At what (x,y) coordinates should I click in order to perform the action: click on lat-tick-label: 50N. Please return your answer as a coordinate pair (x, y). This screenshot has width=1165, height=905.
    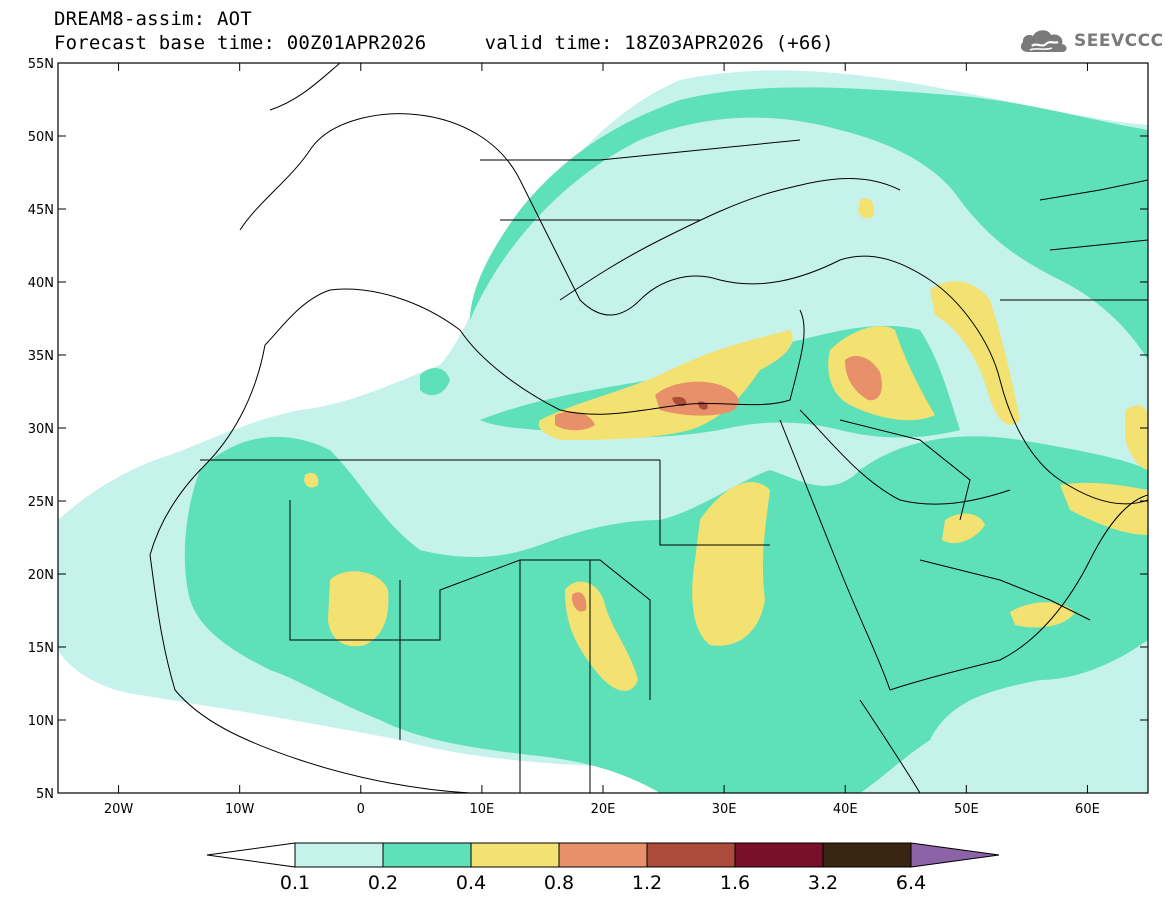
    Looking at the image, I should click on (41, 137).